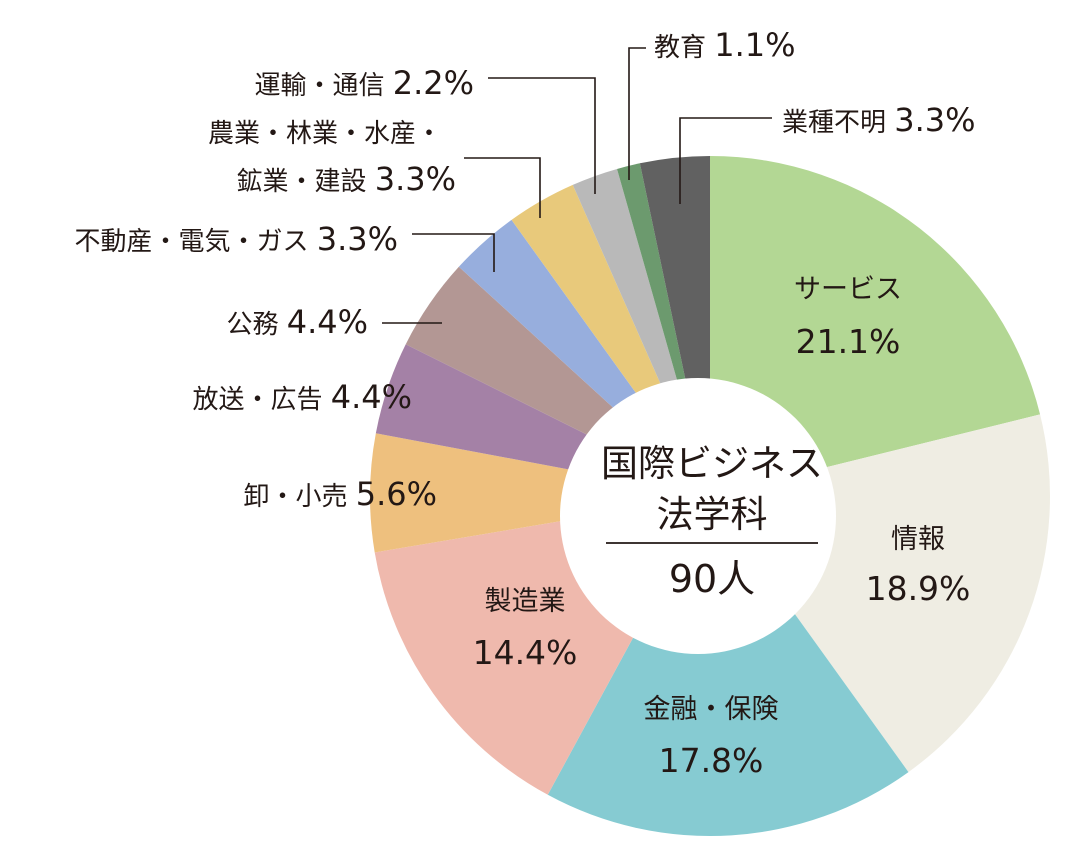 The width and height of the screenshot is (1070, 850). Describe the element at coordinates (525, 601) in the screenshot. I see `slice-label-4: 製造業` at that location.